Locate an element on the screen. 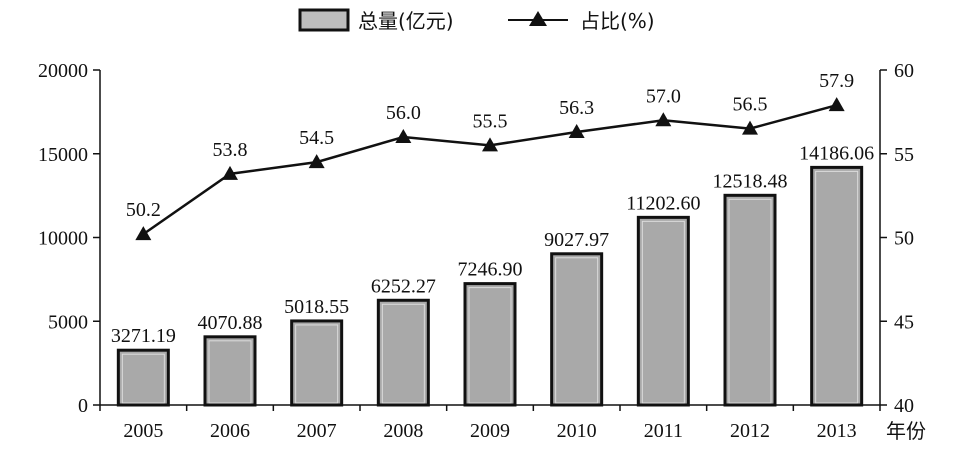 This screenshot has height=450, width=980. bar-value-label: 6252.27 is located at coordinates (403, 286).